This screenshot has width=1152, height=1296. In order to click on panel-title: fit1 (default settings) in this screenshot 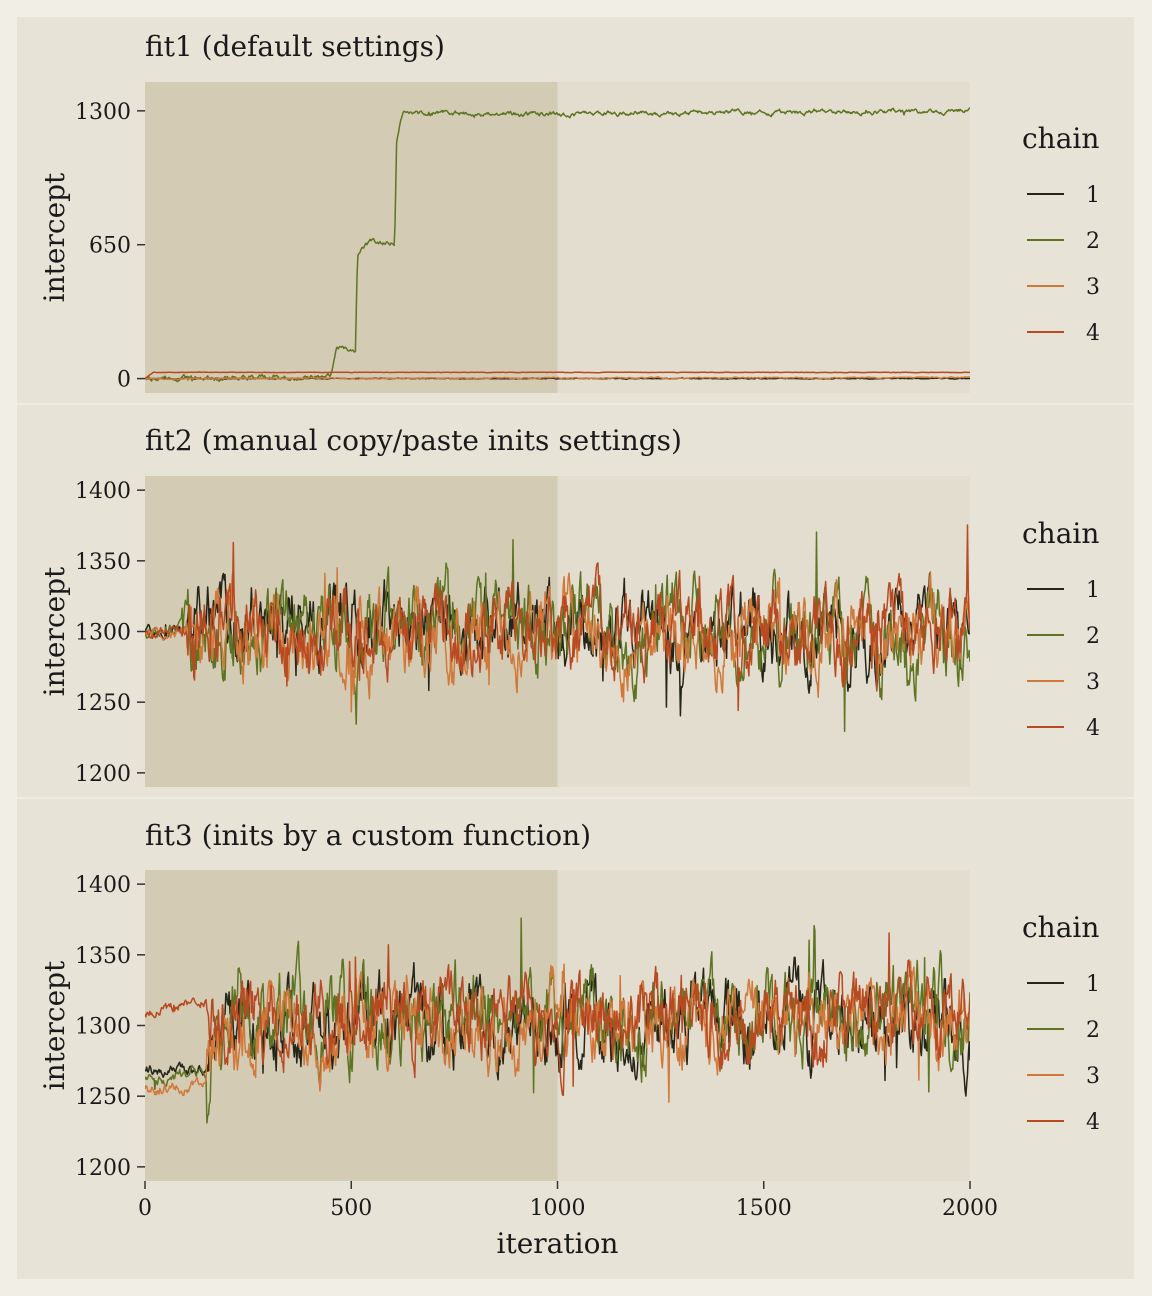, I will do `click(295, 46)`.